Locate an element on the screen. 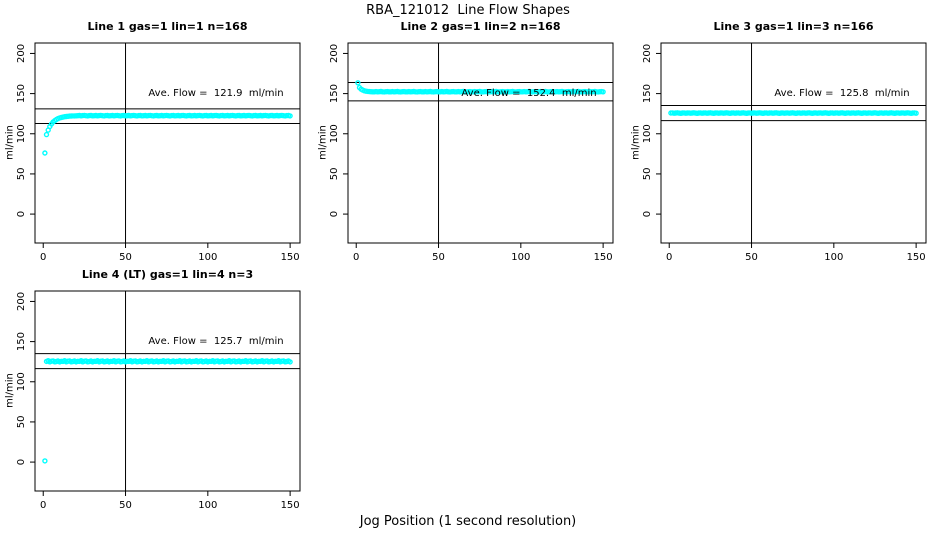  ave-flow-annotation: Ave. Flow = 125.7 ml/min is located at coordinates (216, 341).